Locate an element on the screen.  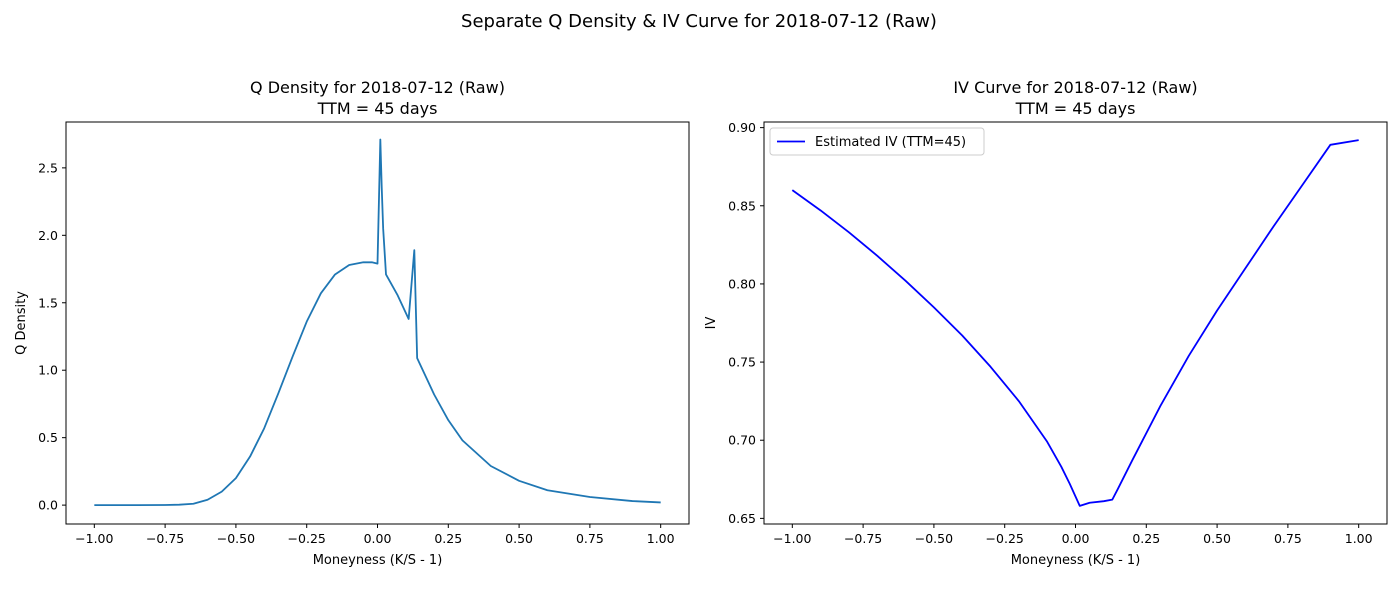
iv-curve-x-tick-label: −0.50 is located at coordinates (934, 538).